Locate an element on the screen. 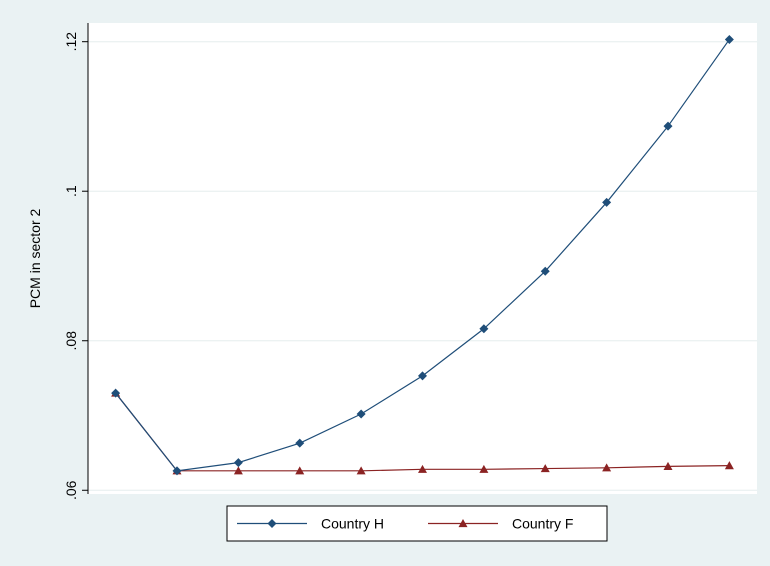  y-tick-label: .06 is located at coordinates (71, 490).